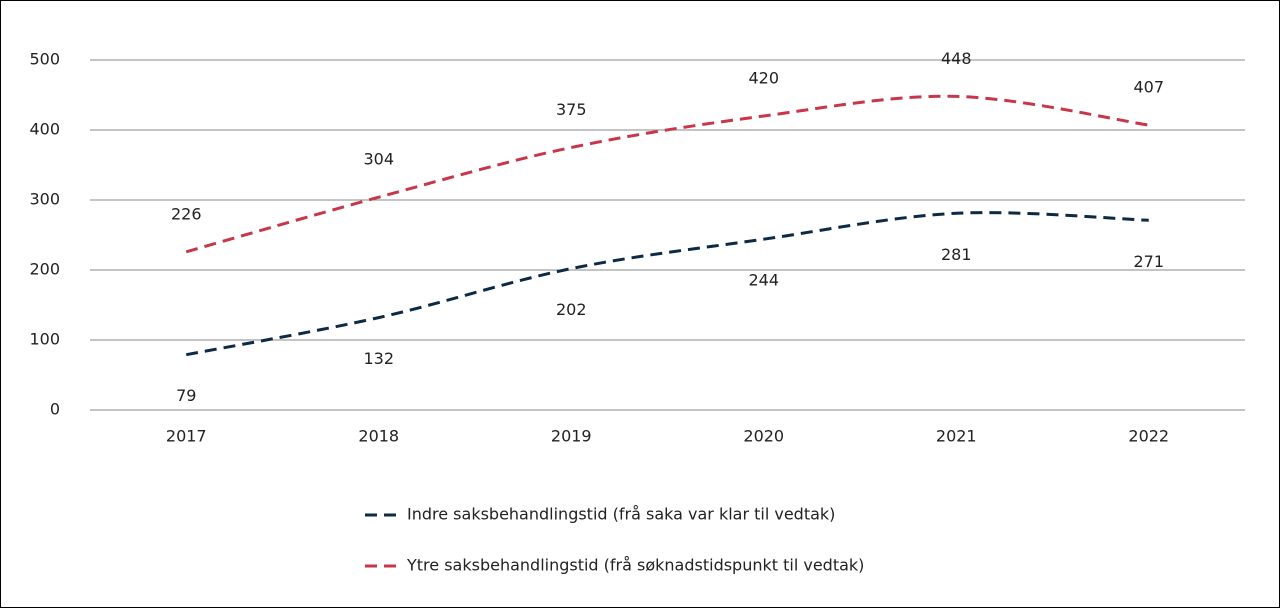 This screenshot has width=1280, height=608. Describe the element at coordinates (956, 254) in the screenshot. I see `data-label: 281` at that location.